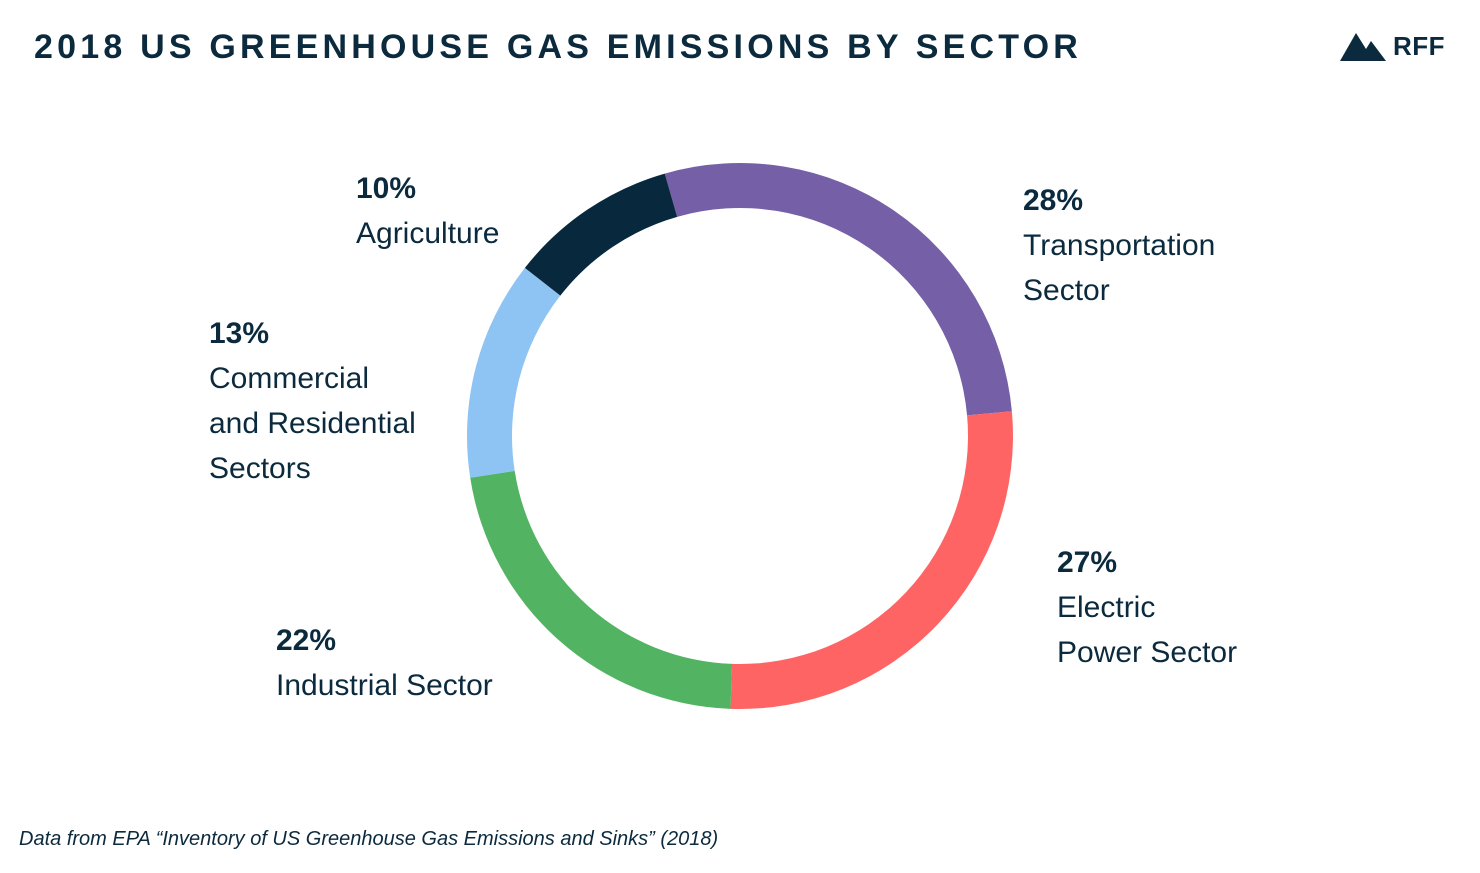 Image resolution: width=1480 pixels, height=873 pixels. What do you see at coordinates (312, 401) in the screenshot?
I see `label-commercial-residential: 13% Commercial and Residential Sectors` at bounding box center [312, 401].